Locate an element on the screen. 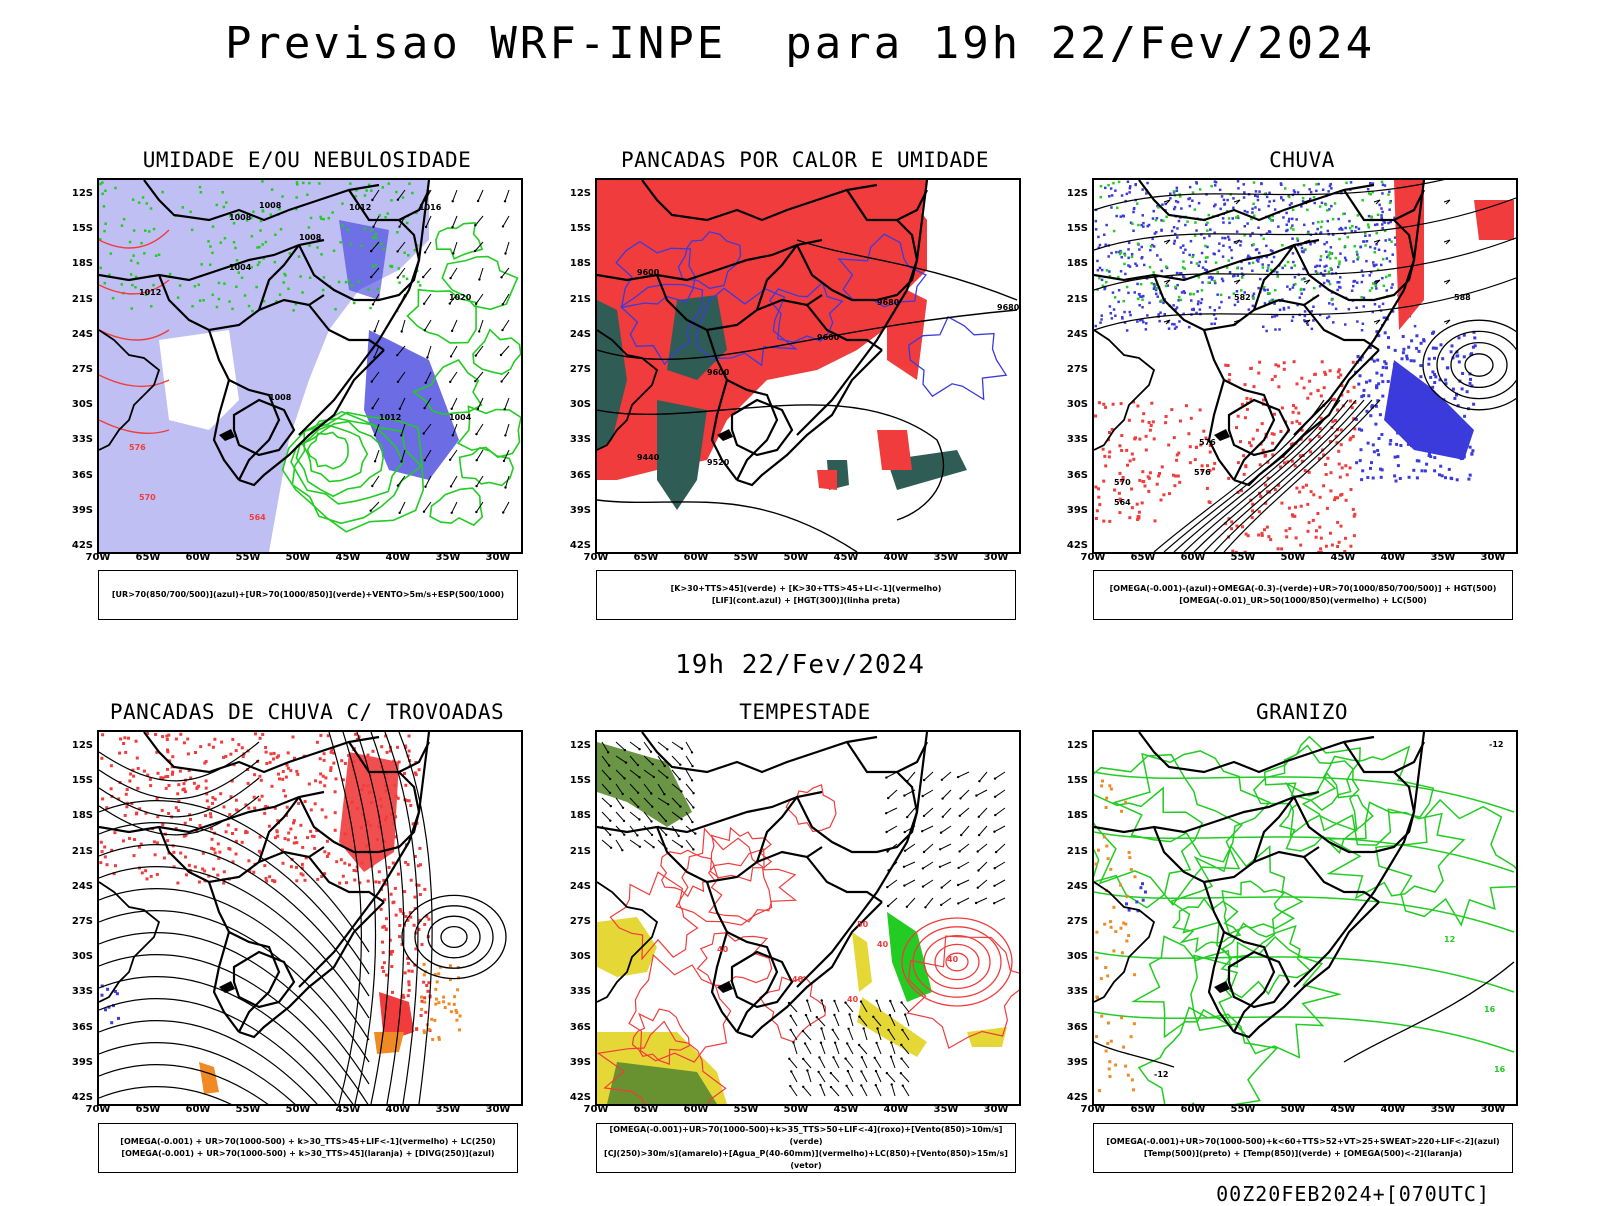 The width and height of the screenshot is (1600, 1206). lon-tick-label: 70W is located at coordinates (98, 557).